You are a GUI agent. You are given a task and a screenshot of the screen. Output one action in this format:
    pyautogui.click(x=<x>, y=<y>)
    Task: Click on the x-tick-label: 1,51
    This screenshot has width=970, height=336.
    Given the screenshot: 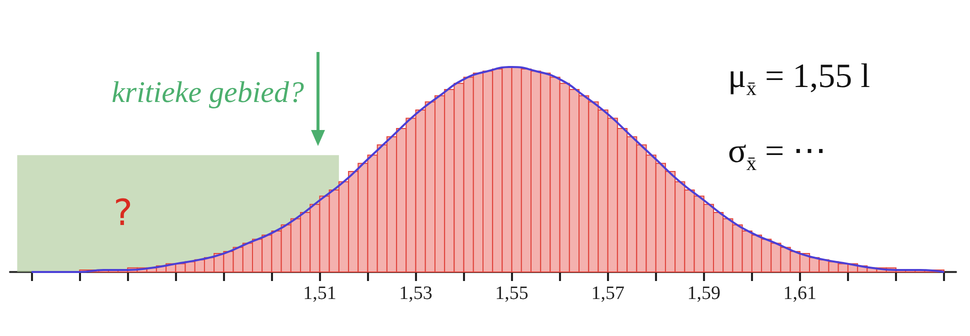 What is the action you would take?
    pyautogui.click(x=319, y=293)
    